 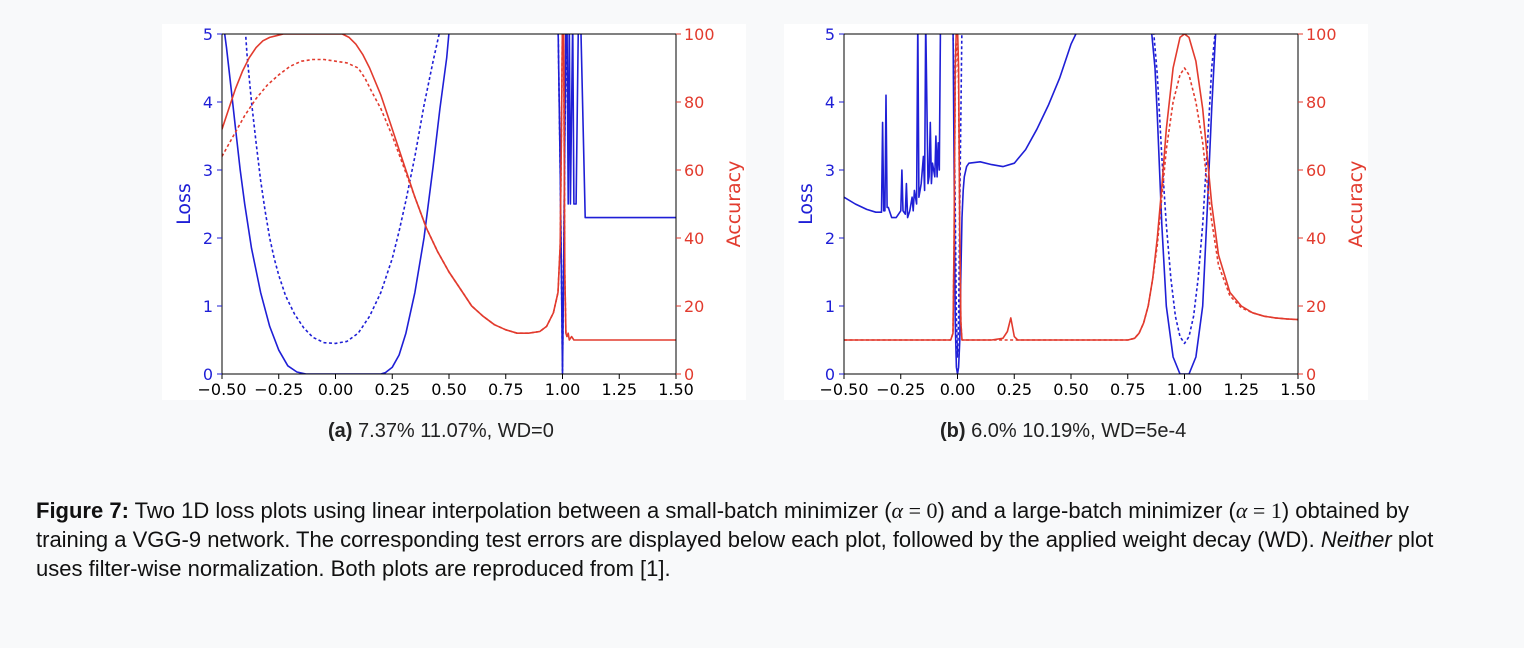 I want to click on subcaption-a: (a) 7.37% 11.07%, WD=0, so click(x=441, y=431).